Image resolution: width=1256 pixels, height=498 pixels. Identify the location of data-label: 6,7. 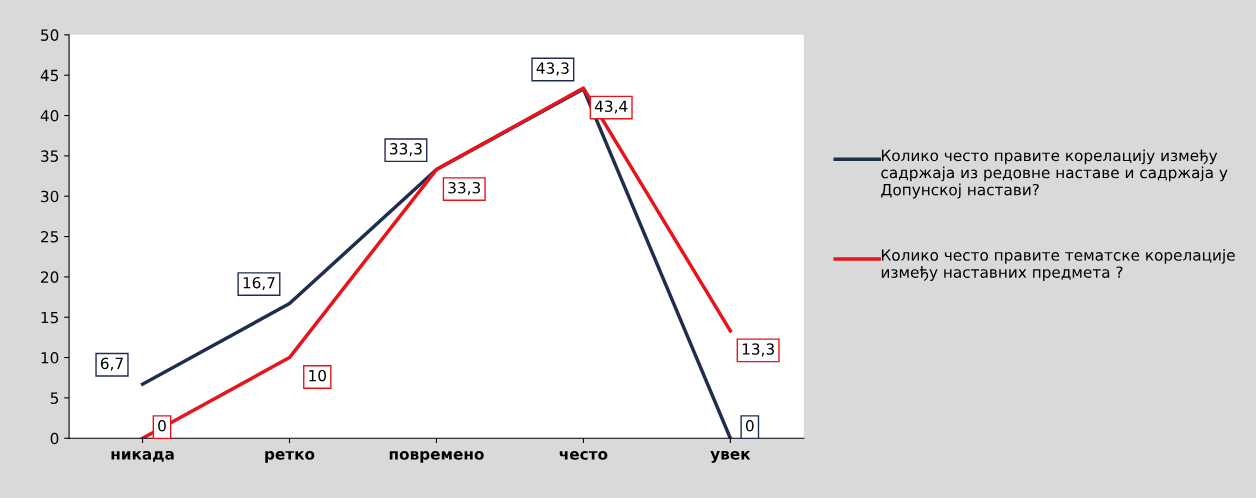
(111, 364).